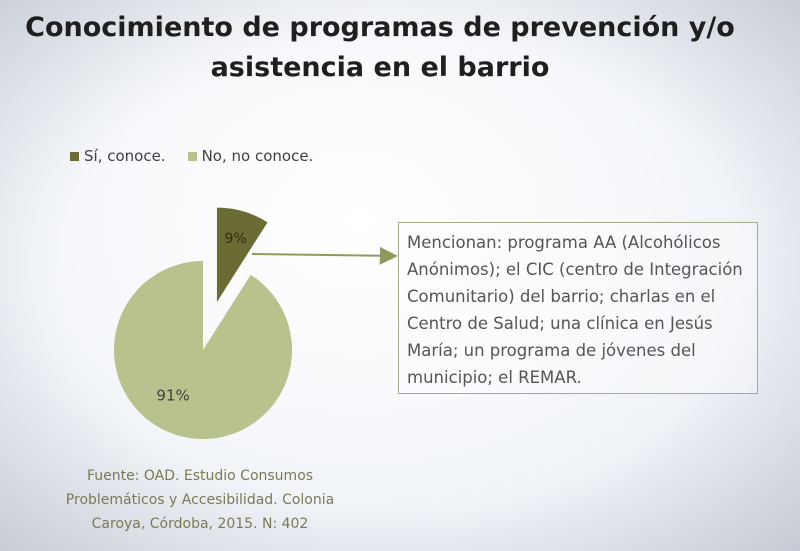 The height and width of the screenshot is (551, 800). Describe the element at coordinates (125, 156) in the screenshot. I see `legend-label-yes: Sí, conoce.` at that location.